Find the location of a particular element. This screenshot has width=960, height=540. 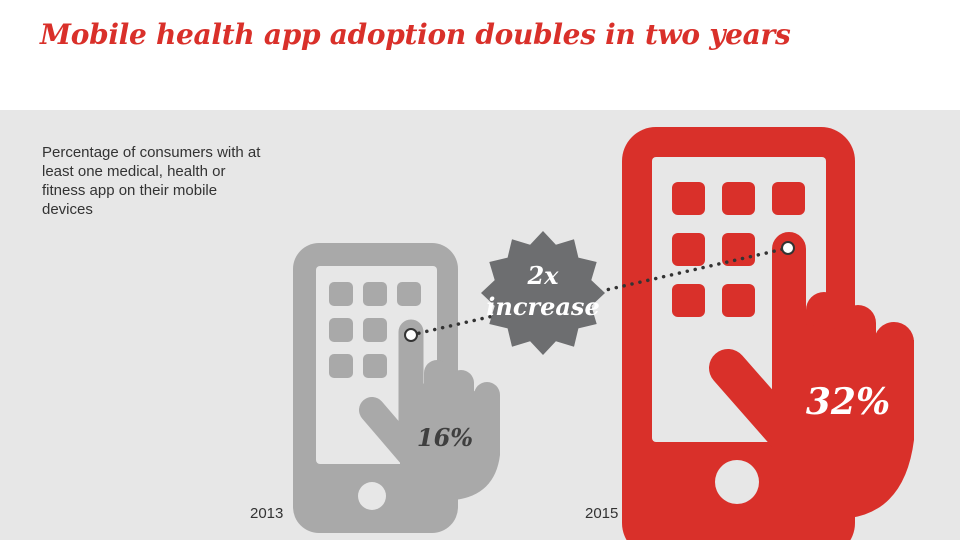

badge-line2: increase is located at coordinates (542, 306).